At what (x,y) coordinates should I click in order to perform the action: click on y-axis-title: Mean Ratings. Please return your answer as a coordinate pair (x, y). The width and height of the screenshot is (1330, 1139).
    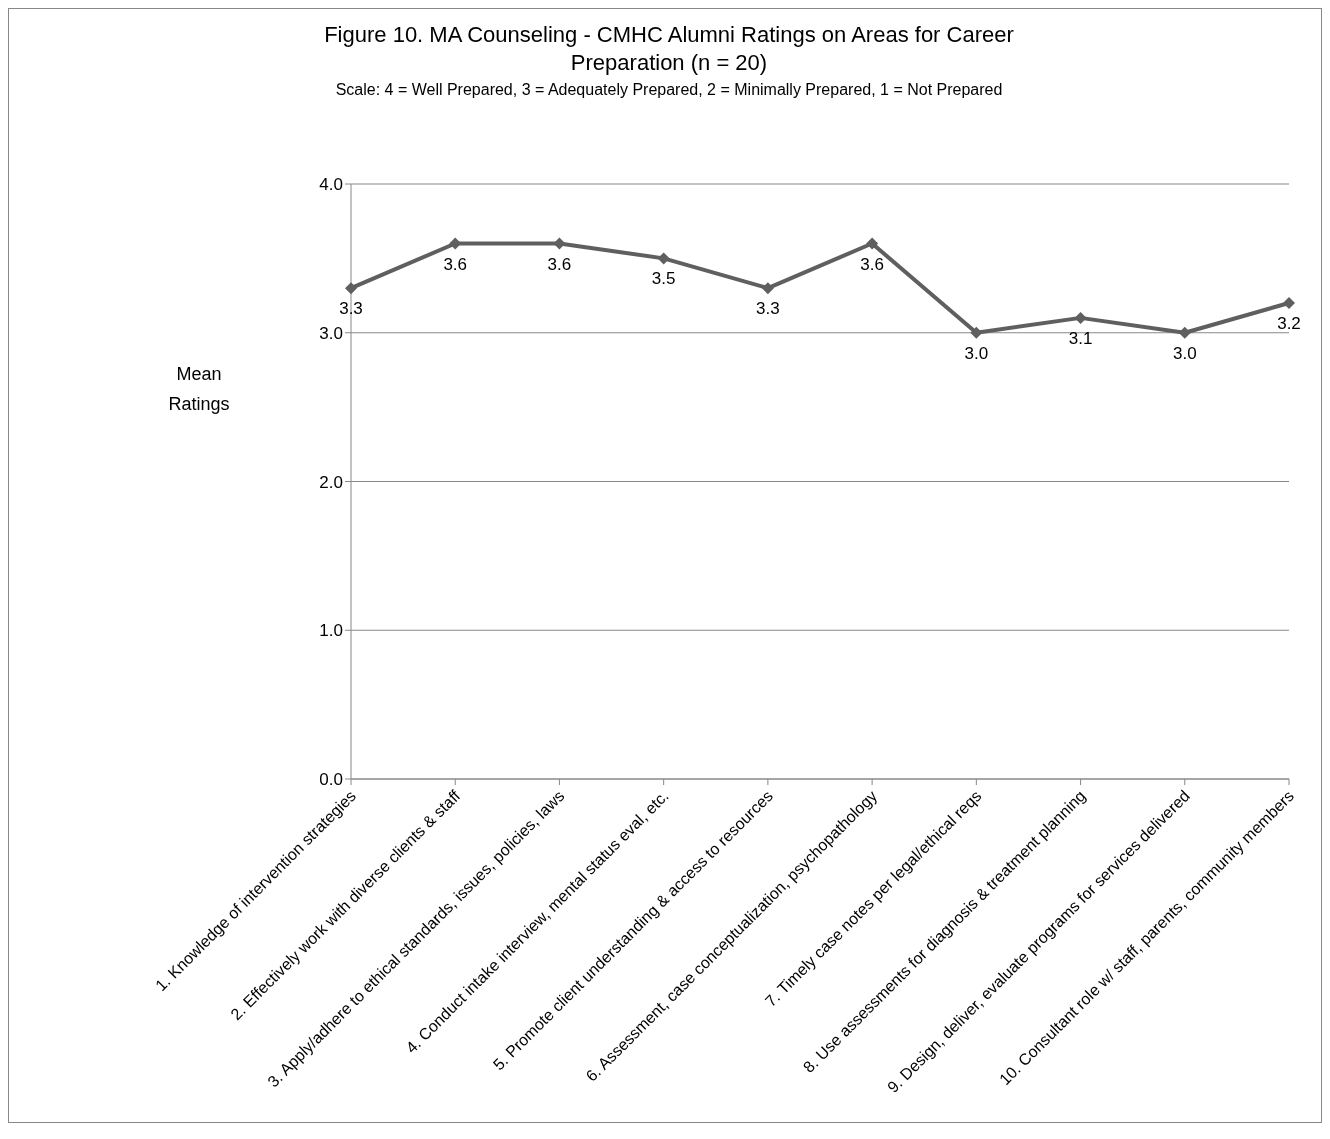
    Looking at the image, I should click on (199, 389).